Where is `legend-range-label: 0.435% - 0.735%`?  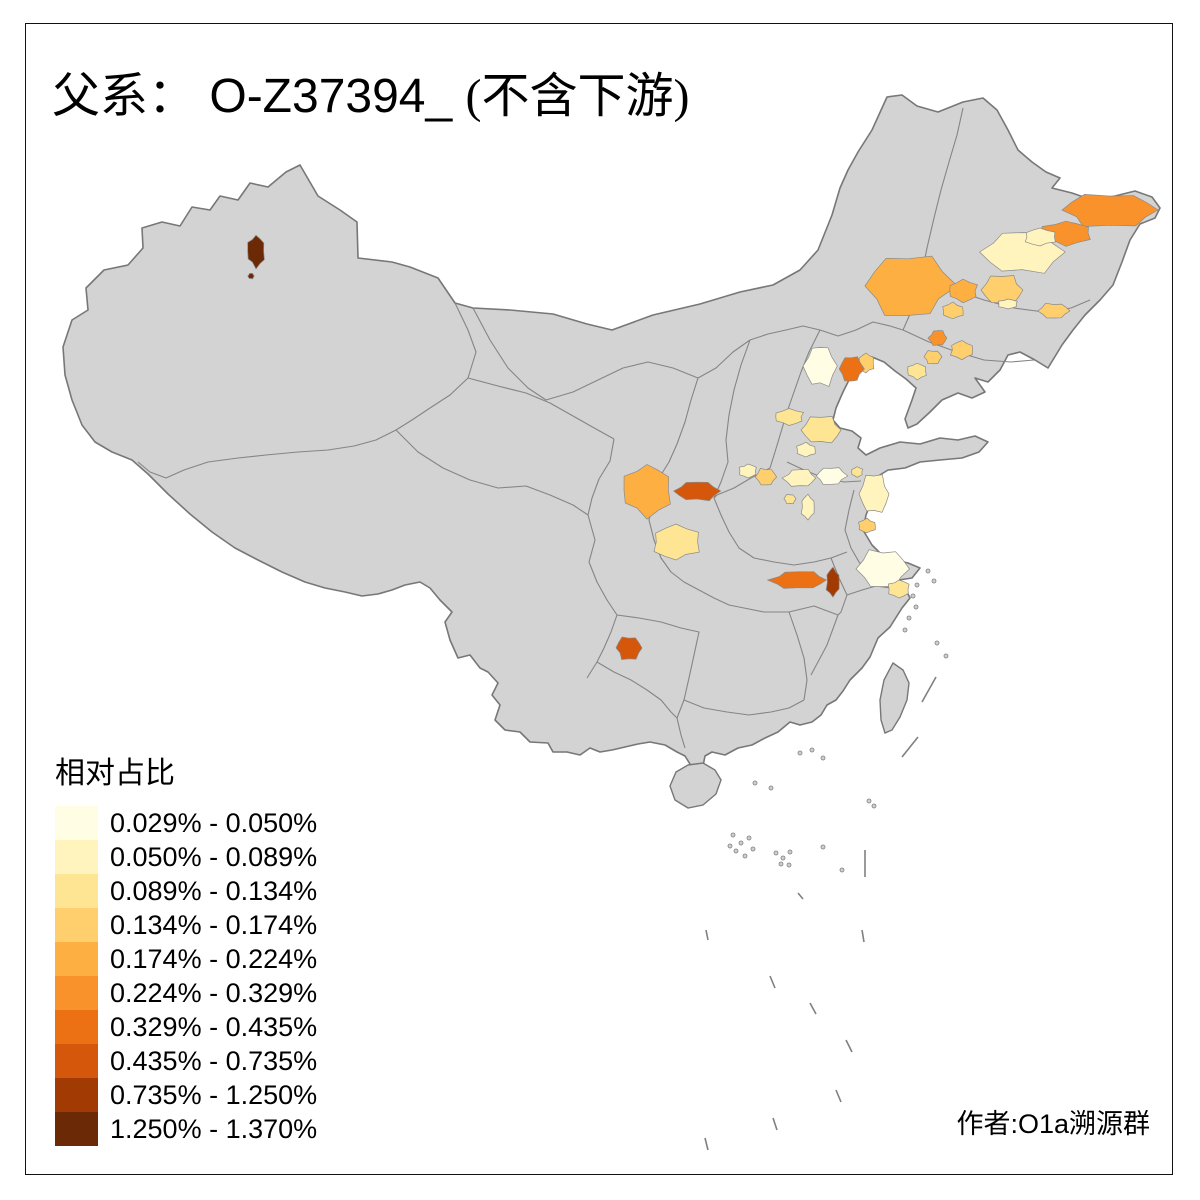 legend-range-label: 0.435% - 0.735% is located at coordinates (214, 1061).